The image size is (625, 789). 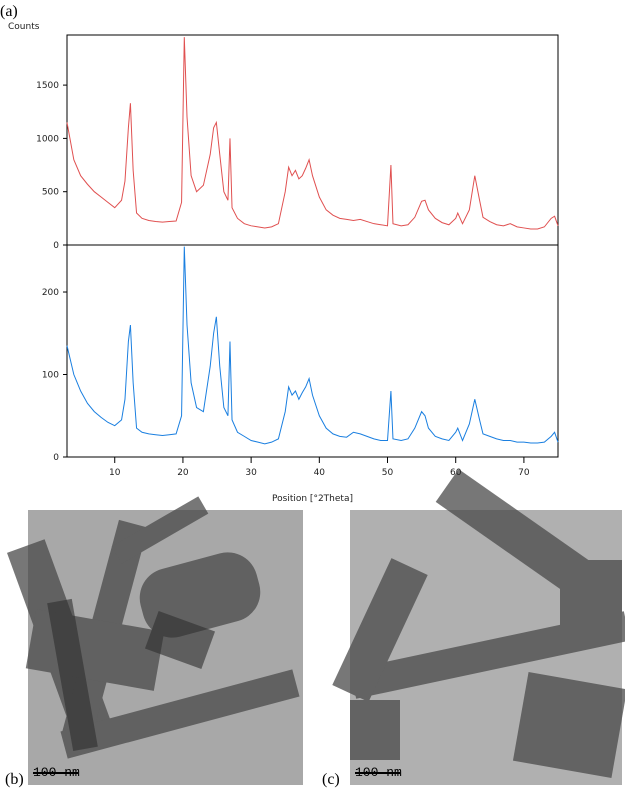 What do you see at coordinates (456, 473) in the screenshot?
I see `x-tick-label: 60` at bounding box center [456, 473].